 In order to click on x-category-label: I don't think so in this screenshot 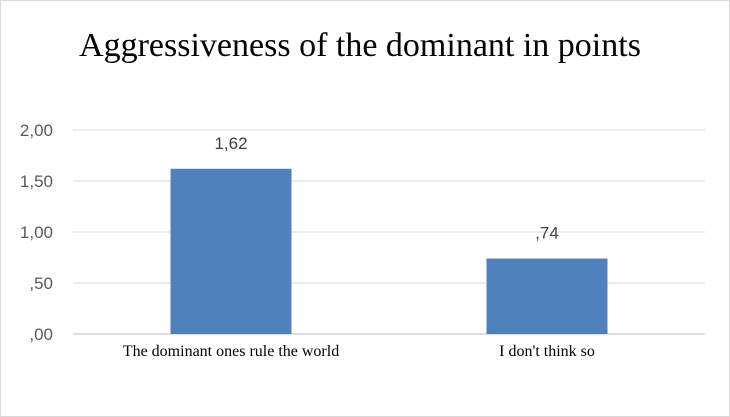, I will do `click(547, 351)`.